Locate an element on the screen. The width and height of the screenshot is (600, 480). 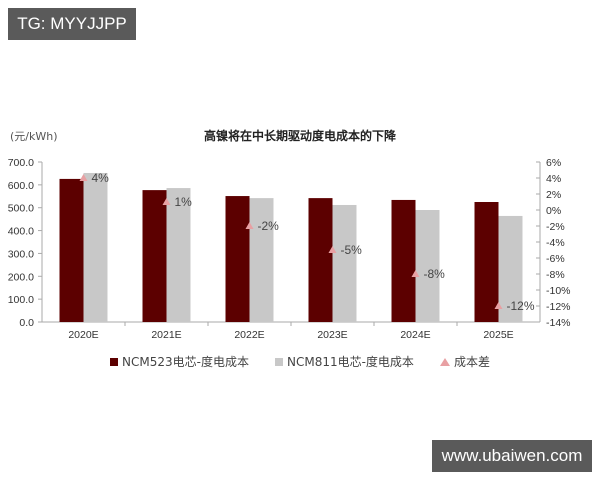
x-axis-category-label: 2022E is located at coordinates (249, 335).